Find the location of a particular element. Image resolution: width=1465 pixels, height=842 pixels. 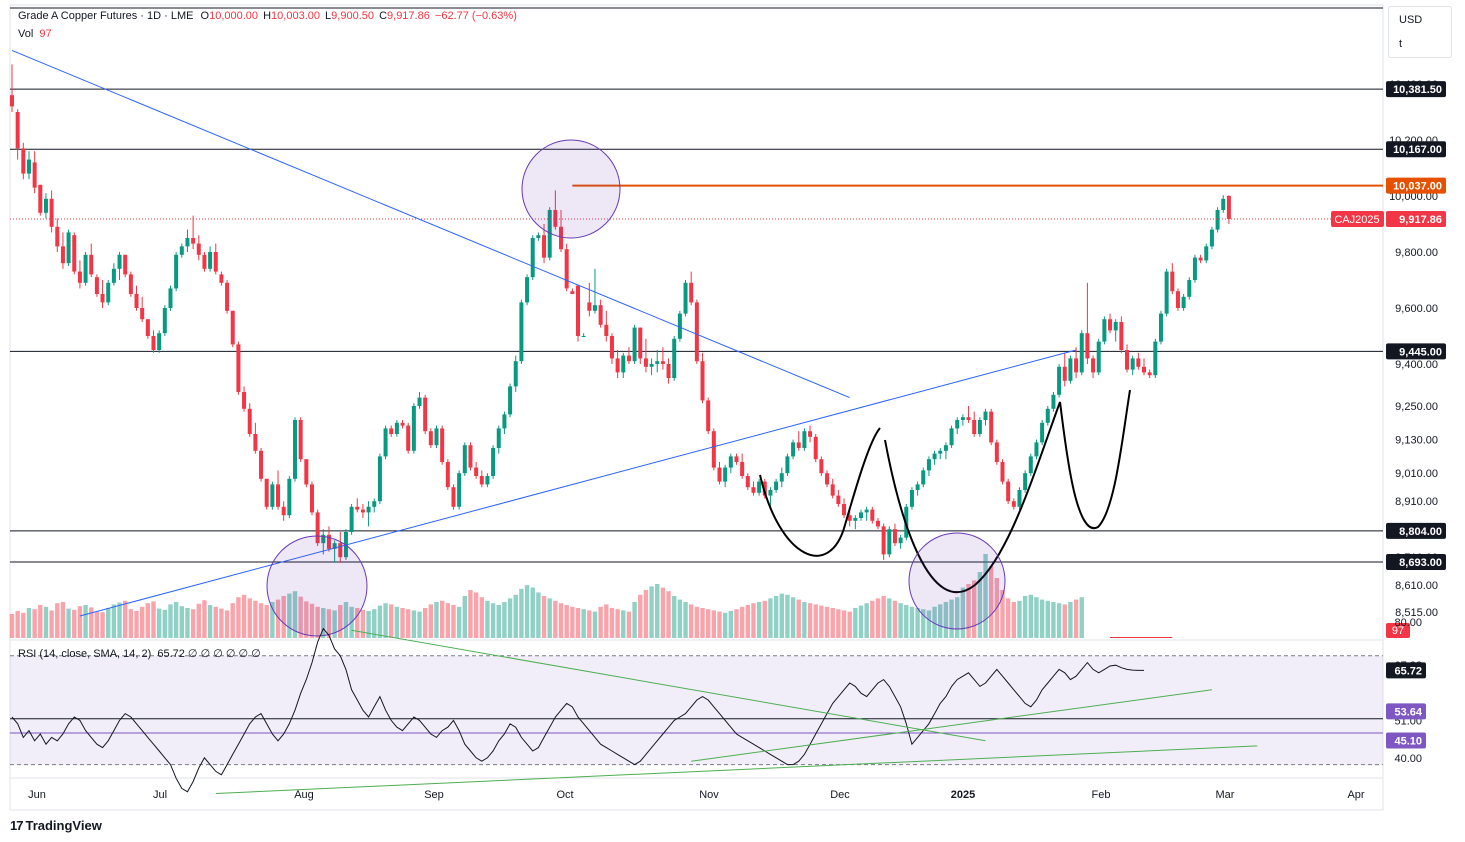

time-tick-label: Aug is located at coordinates (304, 795).